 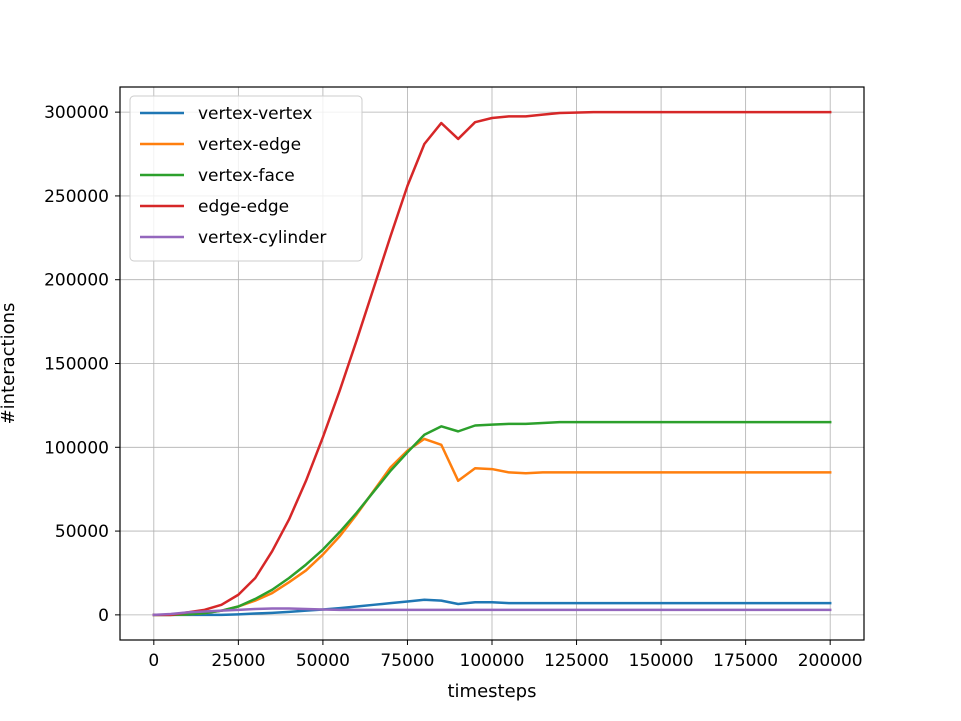 What do you see at coordinates (76, 281) in the screenshot?
I see `y-tick-label: 200000` at bounding box center [76, 281].